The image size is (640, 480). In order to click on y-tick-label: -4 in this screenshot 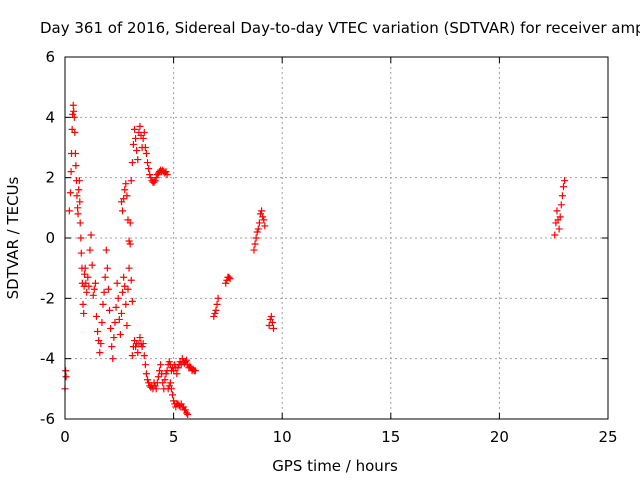, I will do `click(47, 359)`.